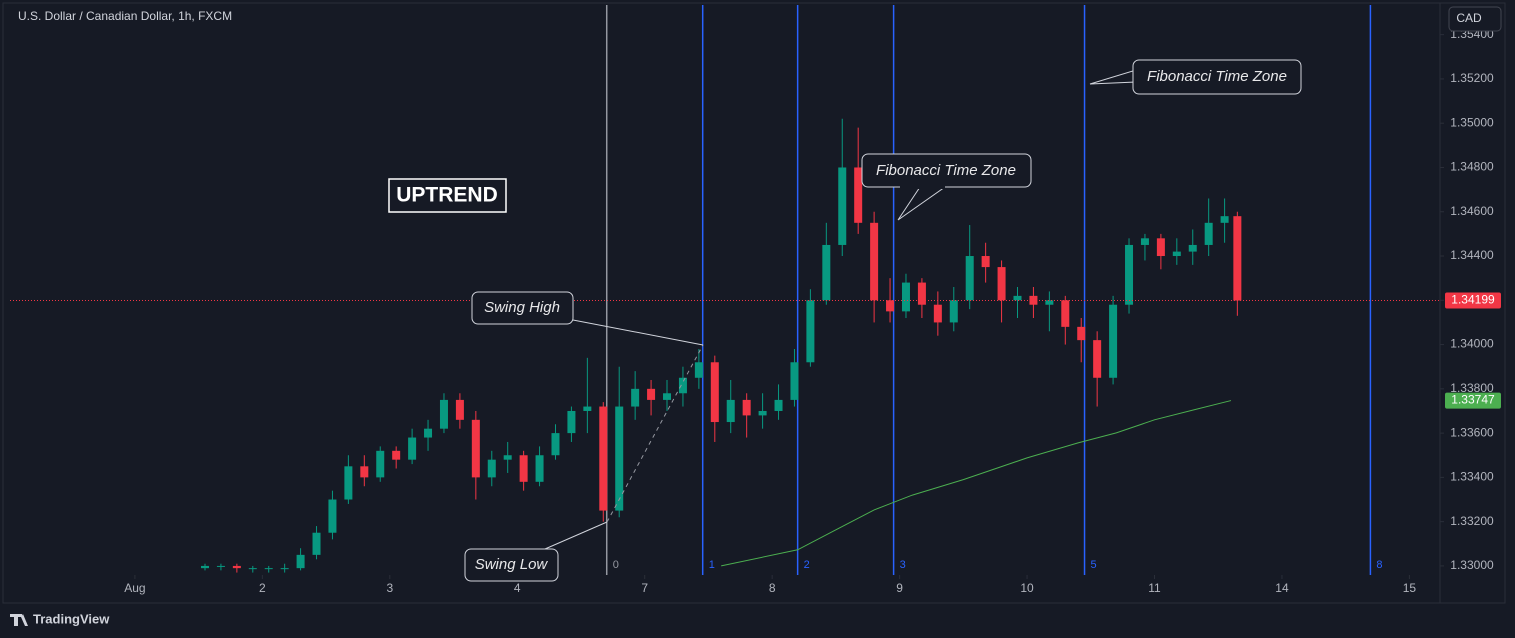 The width and height of the screenshot is (1515, 638). I want to click on brand-logo, so click(19, 620).